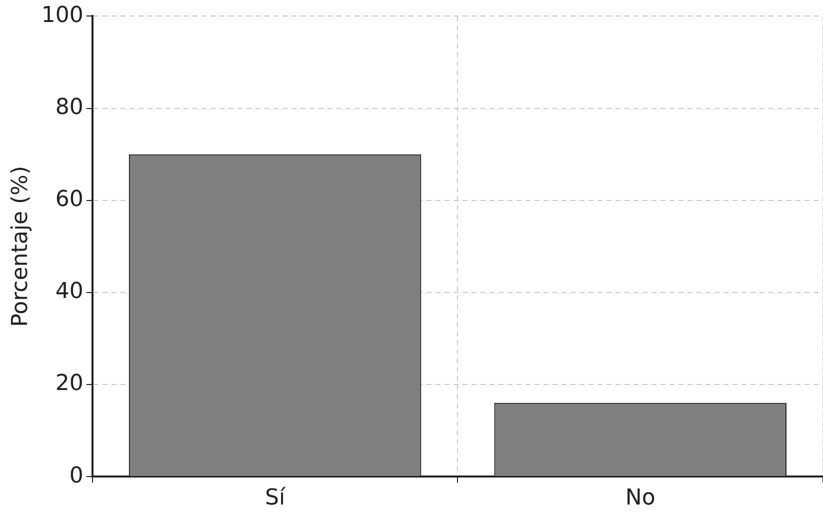 This screenshot has width=823, height=515. Describe the element at coordinates (69, 199) in the screenshot. I see `y-tick-label: 60` at that location.